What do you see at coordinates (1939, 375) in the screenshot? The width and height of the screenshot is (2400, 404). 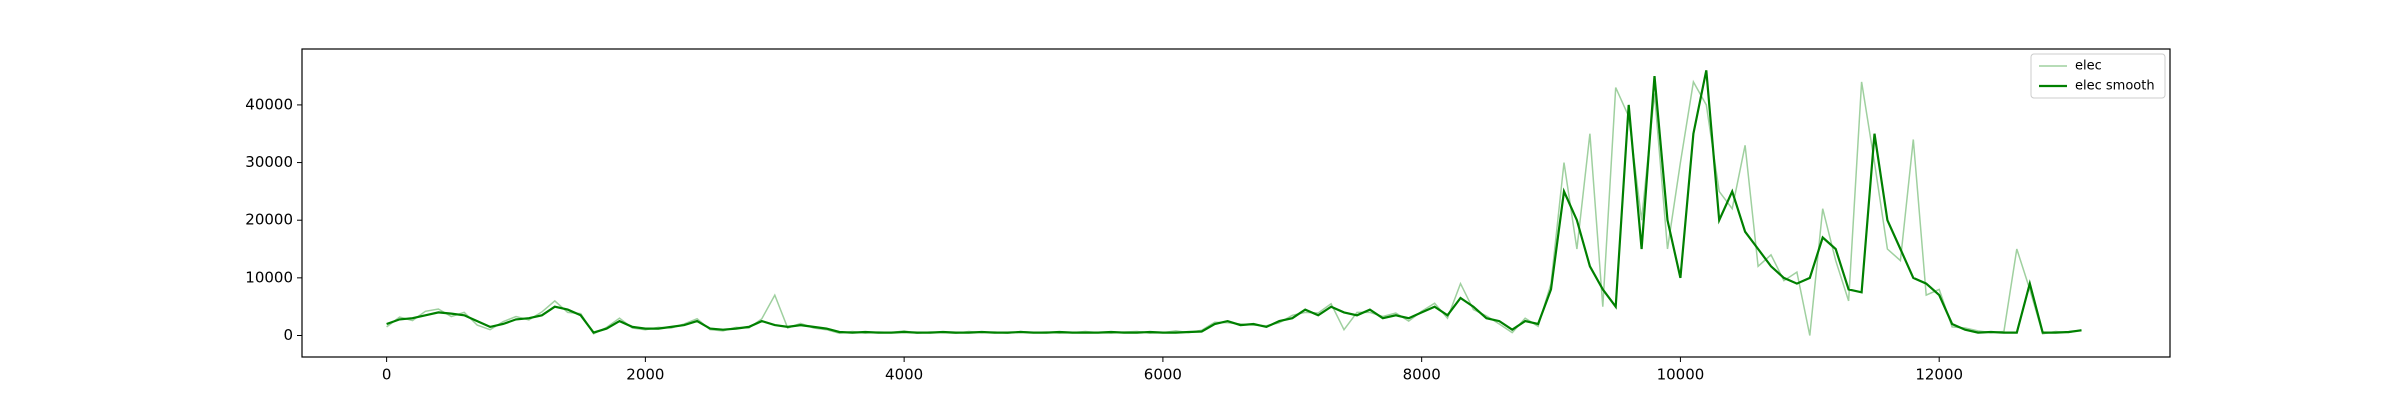 I see `x-tick-label: 12000` at bounding box center [1939, 375].